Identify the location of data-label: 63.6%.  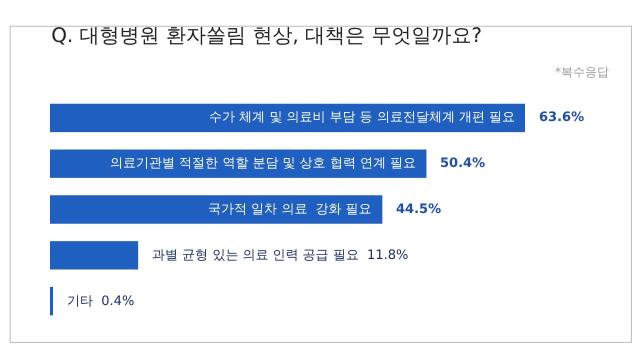
(561, 117).